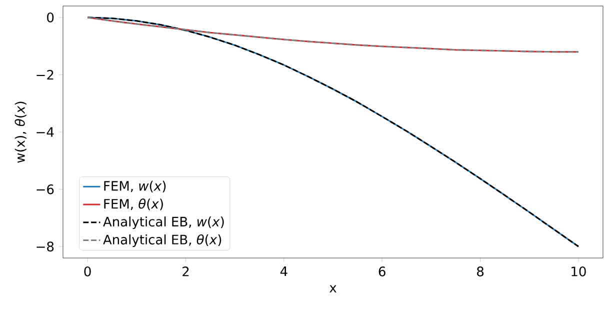 The width and height of the screenshot is (611, 311). I want to click on x-tick-label: 10, so click(579, 271).